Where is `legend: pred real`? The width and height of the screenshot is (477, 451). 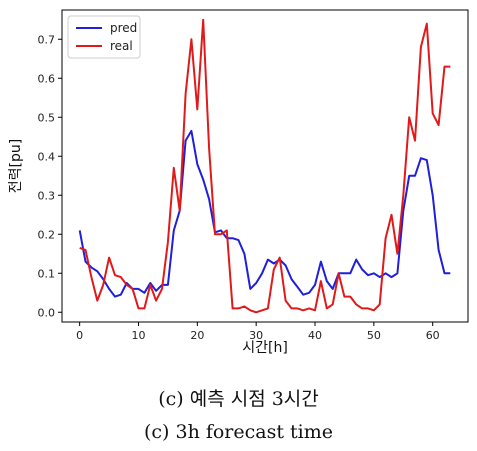 legend: pred real is located at coordinates (104, 37).